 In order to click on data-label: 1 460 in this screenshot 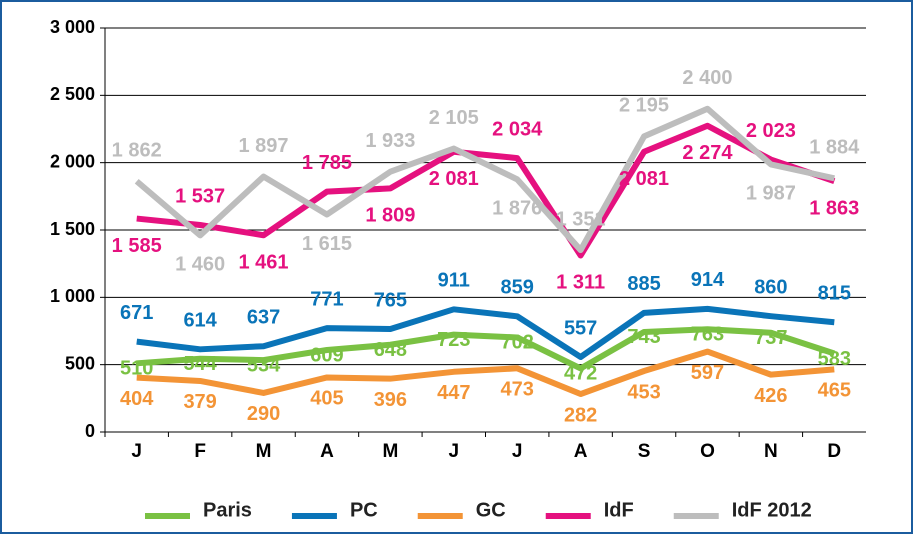, I will do `click(200, 265)`.